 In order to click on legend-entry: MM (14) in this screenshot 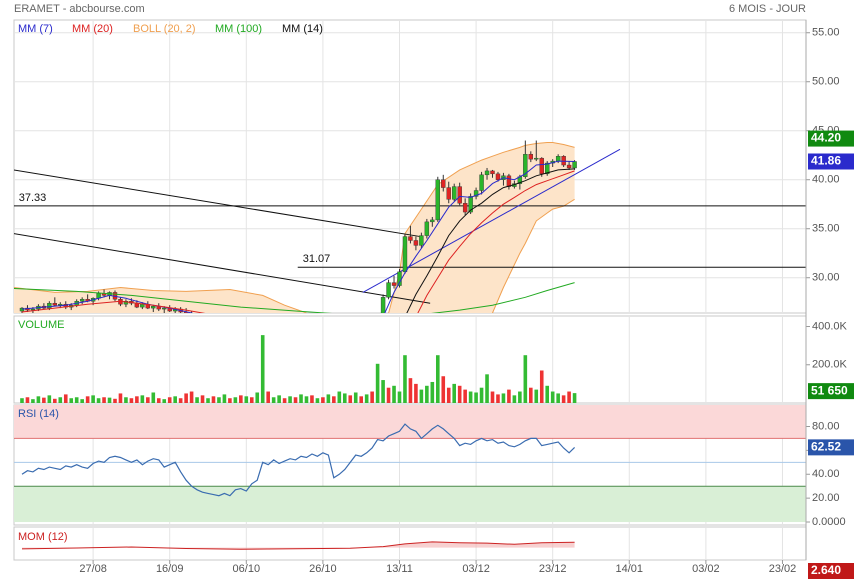, I will do `click(302, 29)`.